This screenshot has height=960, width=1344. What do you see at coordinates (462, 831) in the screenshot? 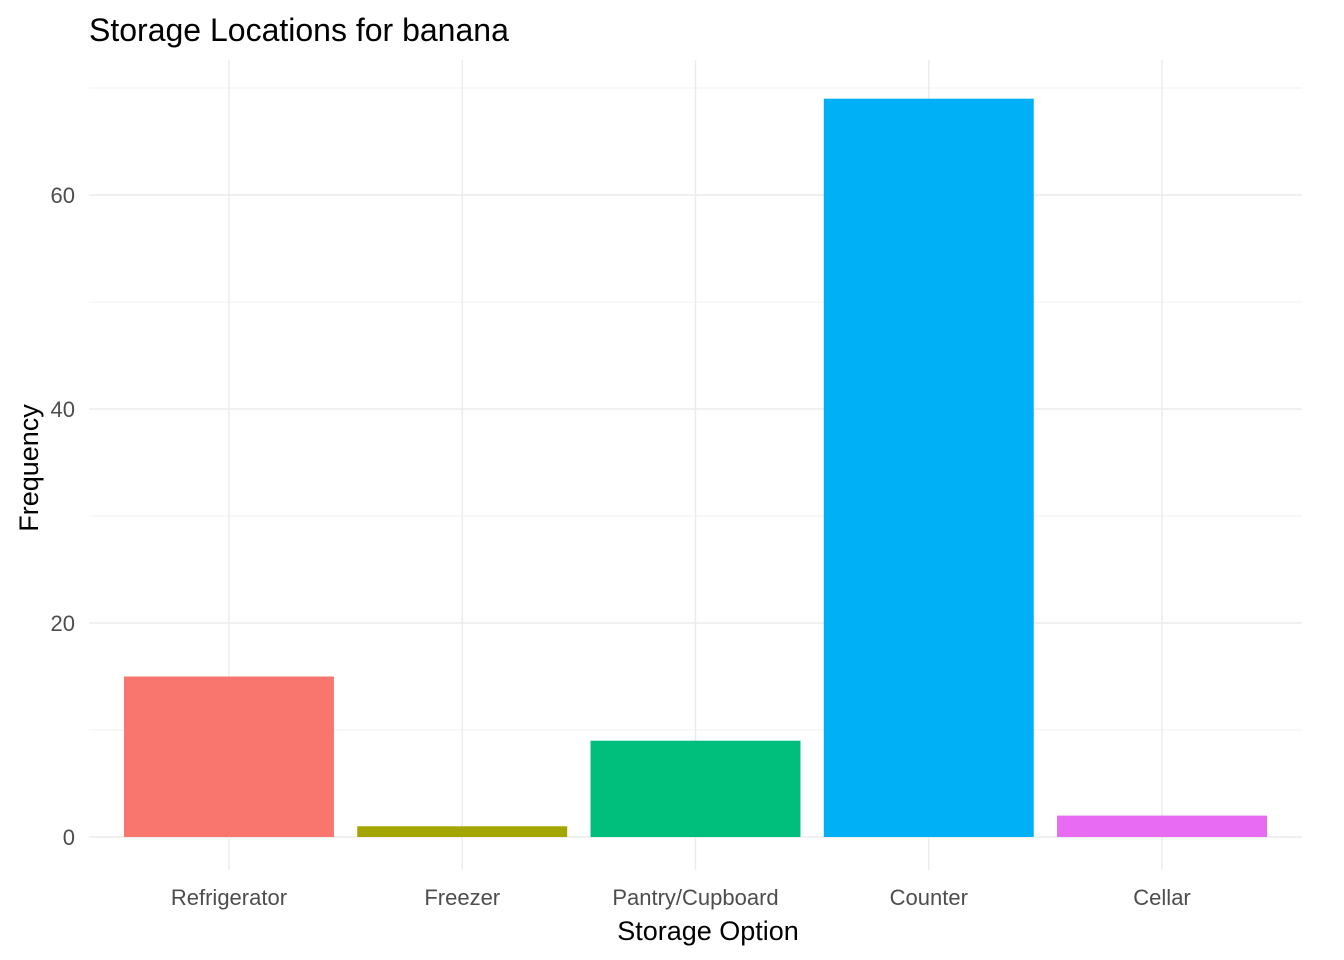
I see `bar-freezer` at bounding box center [462, 831].